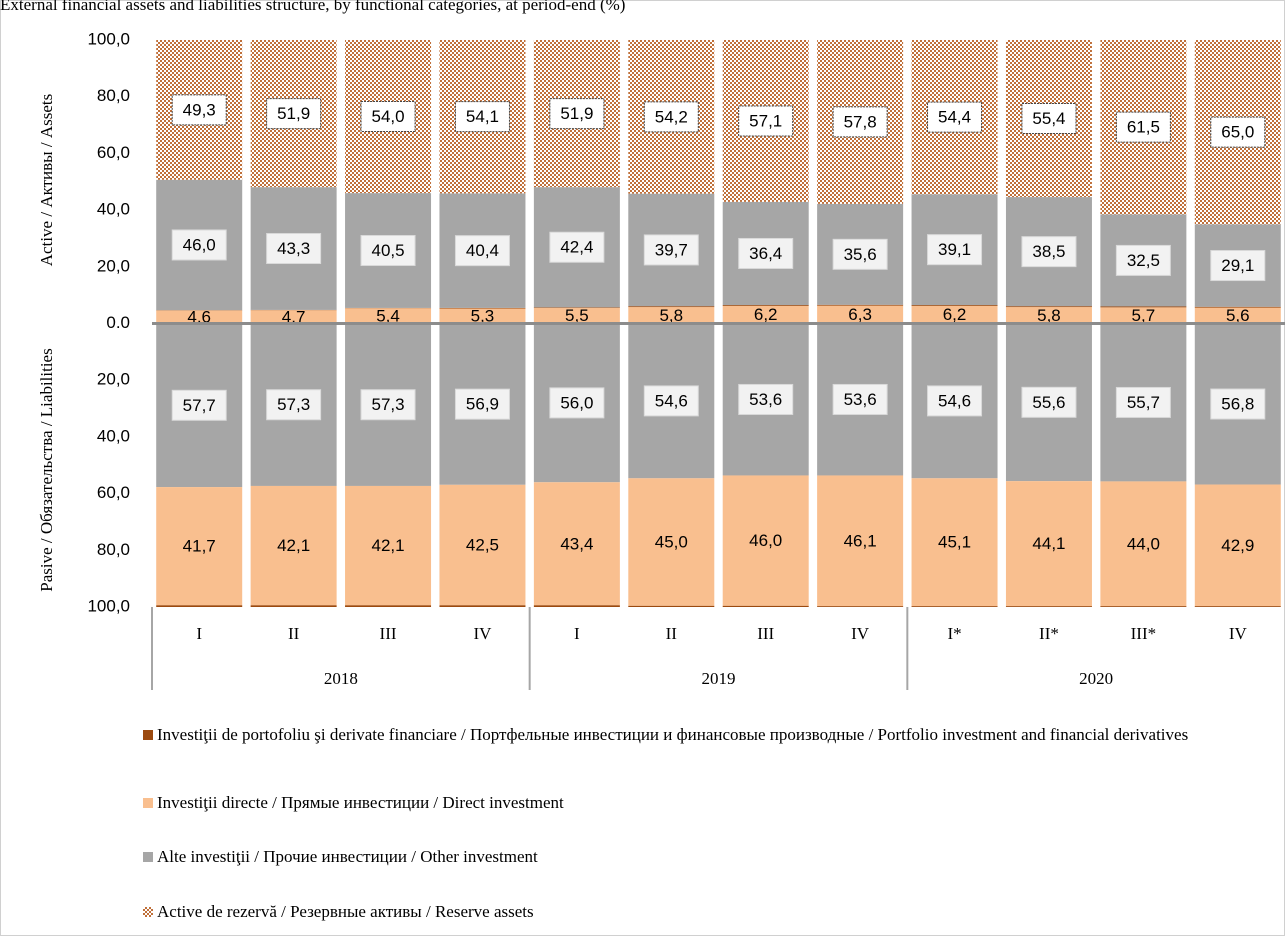  I want to click on data-label: 44,0, so click(1143, 543).